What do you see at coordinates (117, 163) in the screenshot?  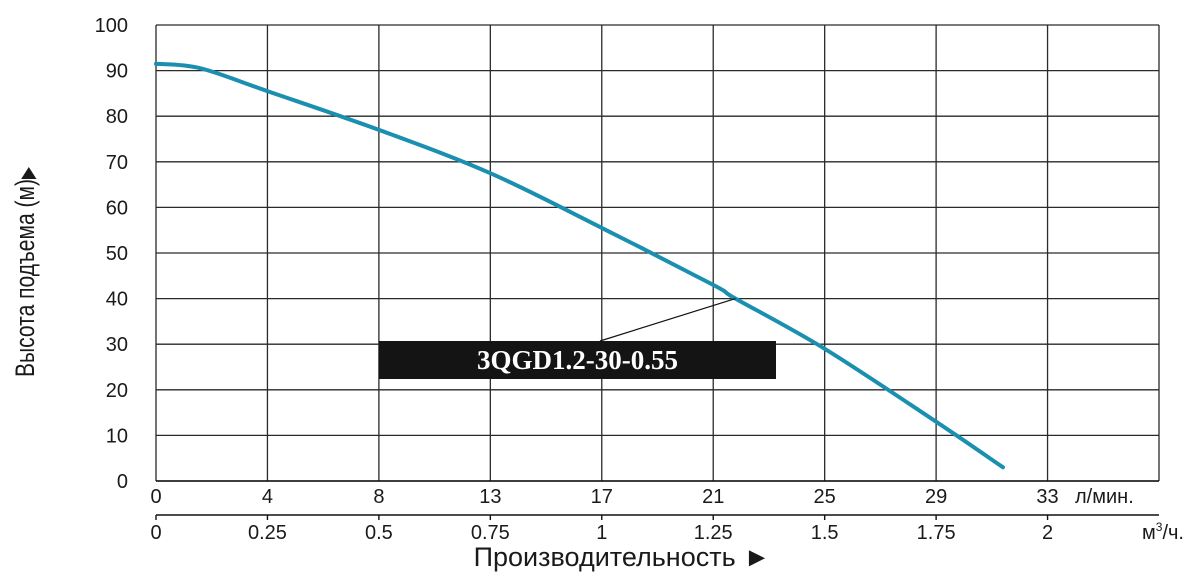 I see `y-tick-label: 70` at bounding box center [117, 163].